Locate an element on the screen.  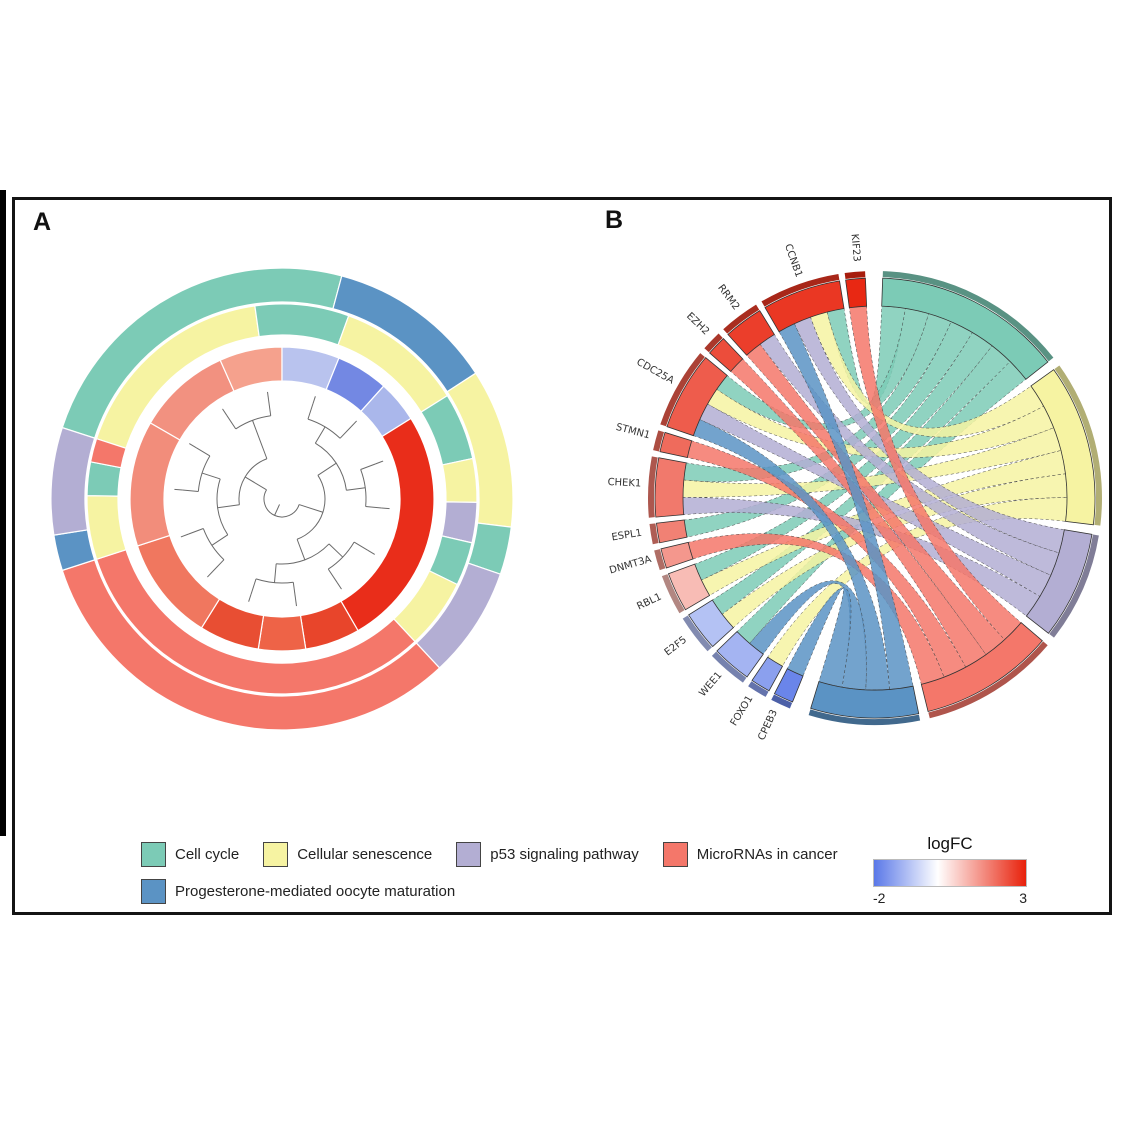
gene-rim-CHEK1 is located at coordinates (653, 487).